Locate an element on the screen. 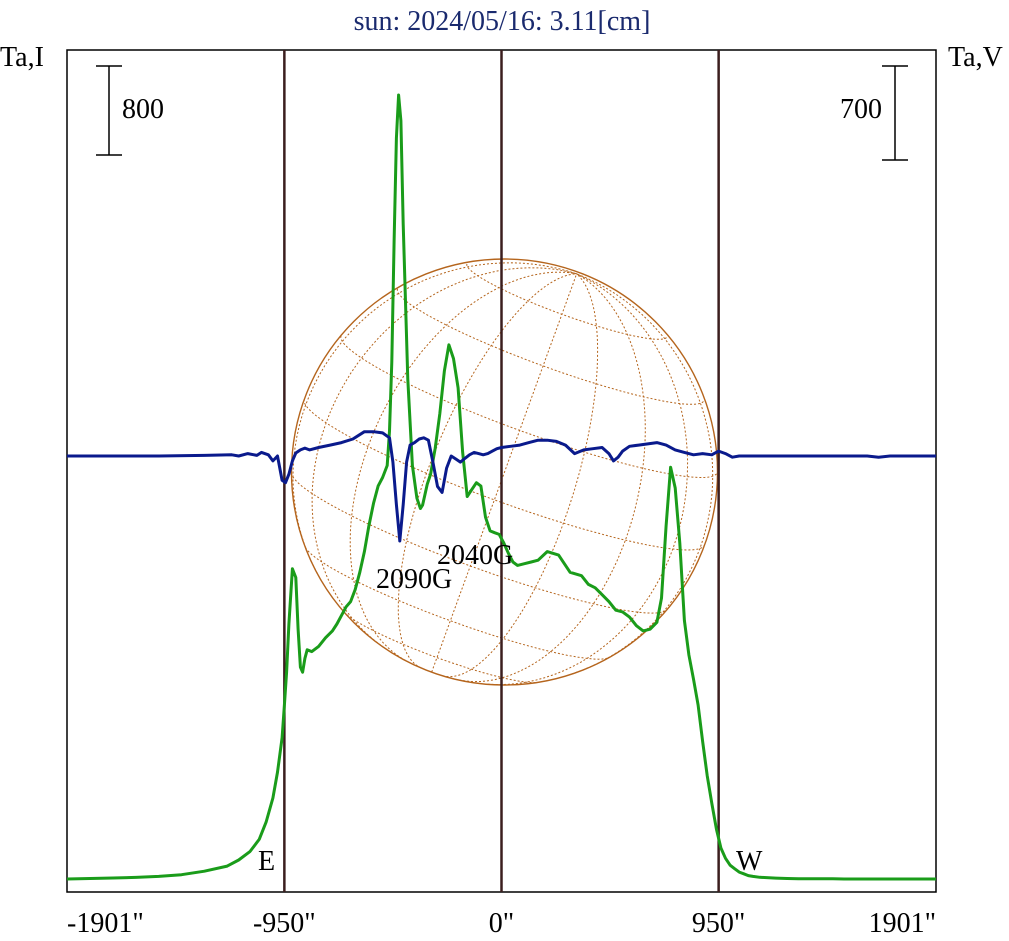 The width and height of the screenshot is (1009, 941). left-axis-label: Ta,I is located at coordinates (22, 57).